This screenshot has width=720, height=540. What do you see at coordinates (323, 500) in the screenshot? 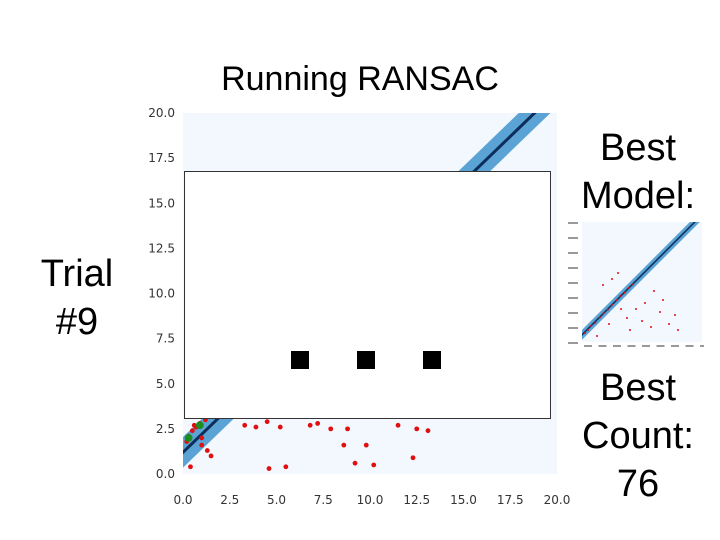
I see `x-tick-label: 7.5` at bounding box center [323, 500].